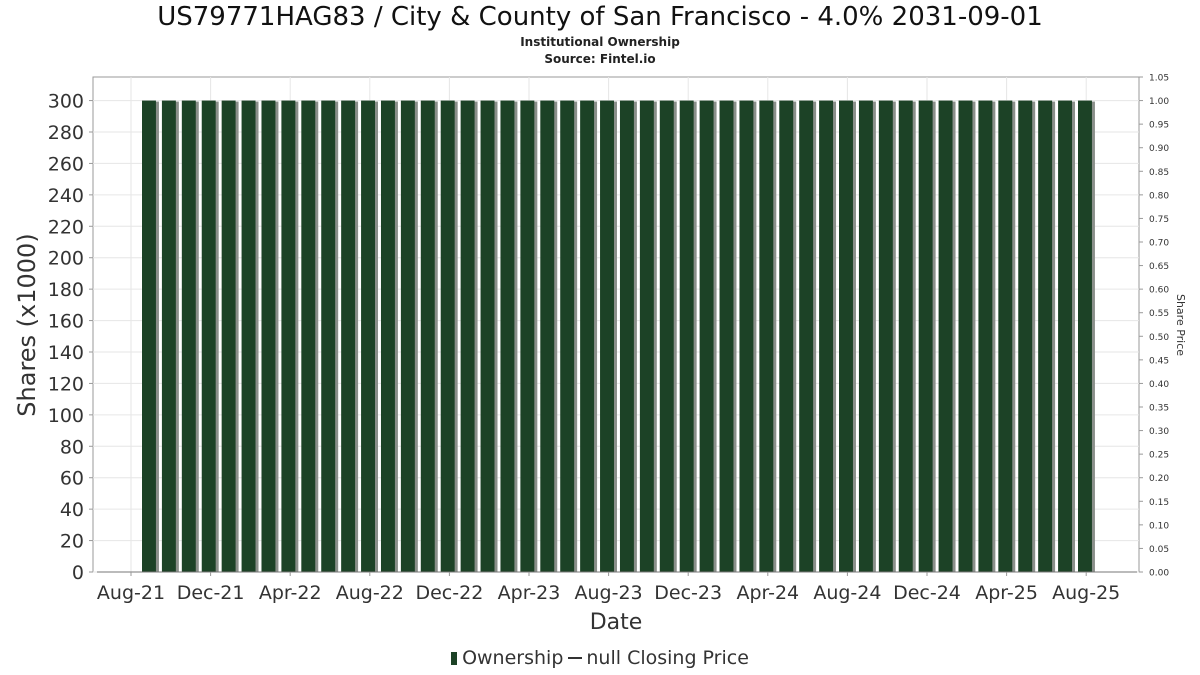 This screenshot has width=1200, height=675. What do you see at coordinates (211, 593) in the screenshot?
I see `x-tick-label: Dec-21` at bounding box center [211, 593].